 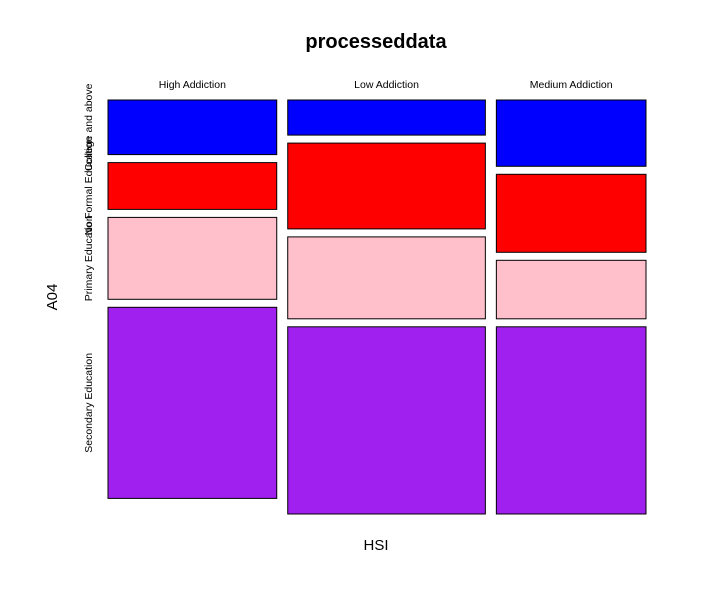 I want to click on x-tick-label-high-addiction: High Addiction, so click(x=192, y=85).